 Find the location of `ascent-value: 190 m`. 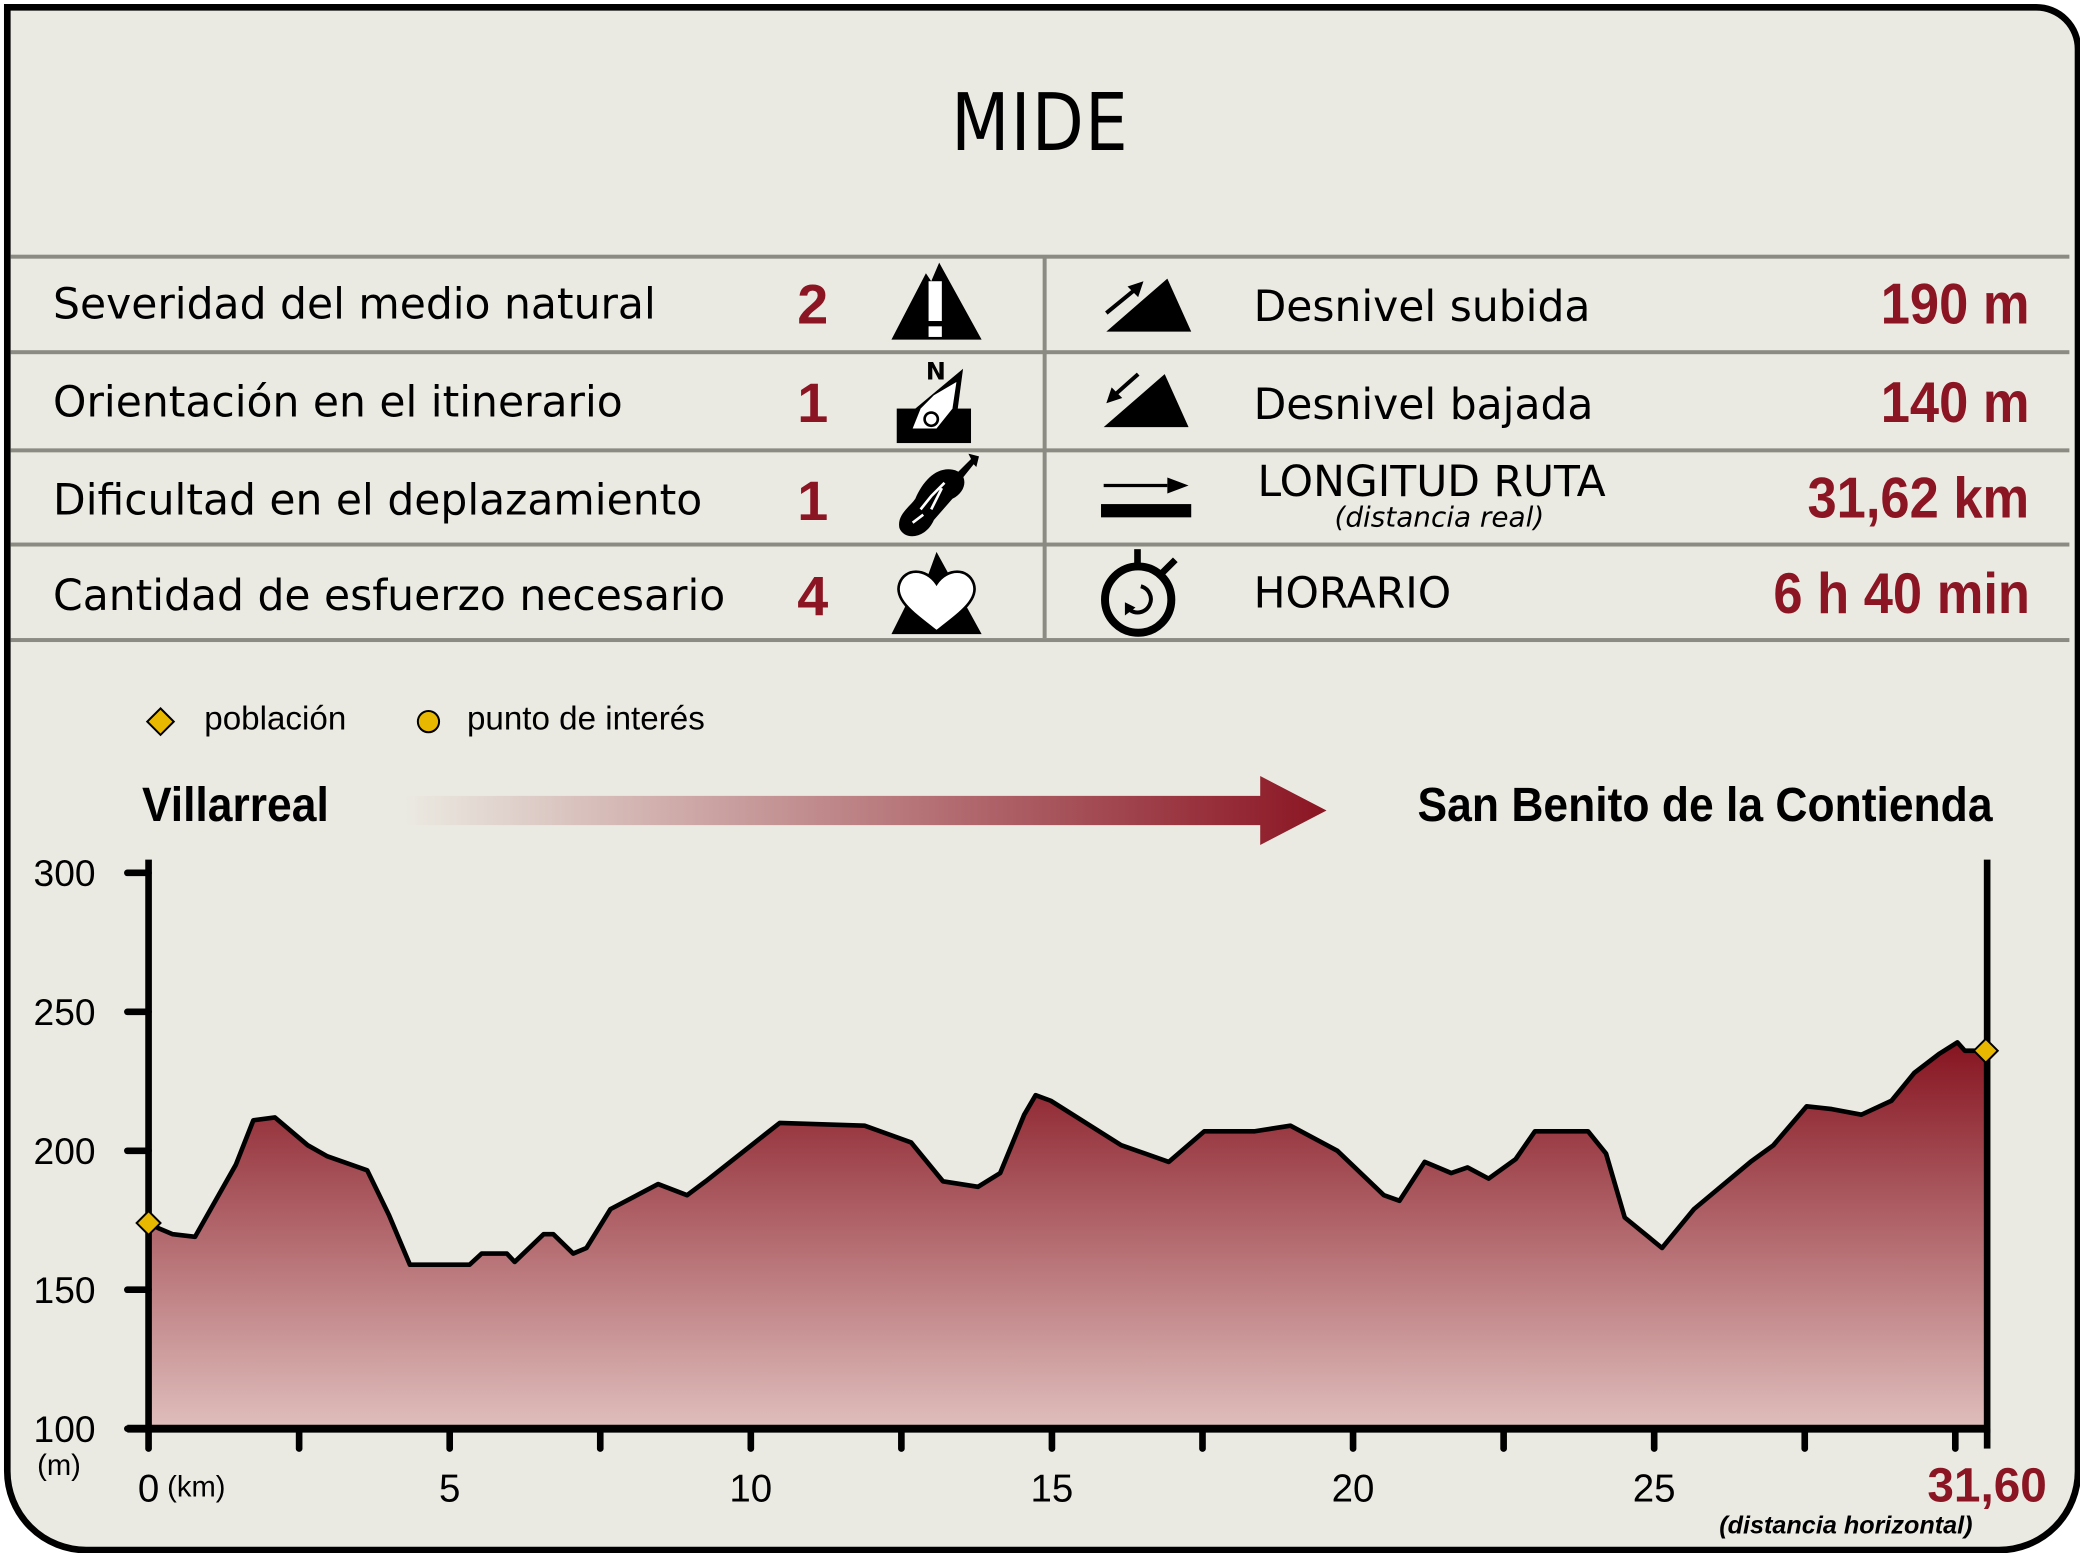

ascent-value: 190 m is located at coordinates (1955, 305).